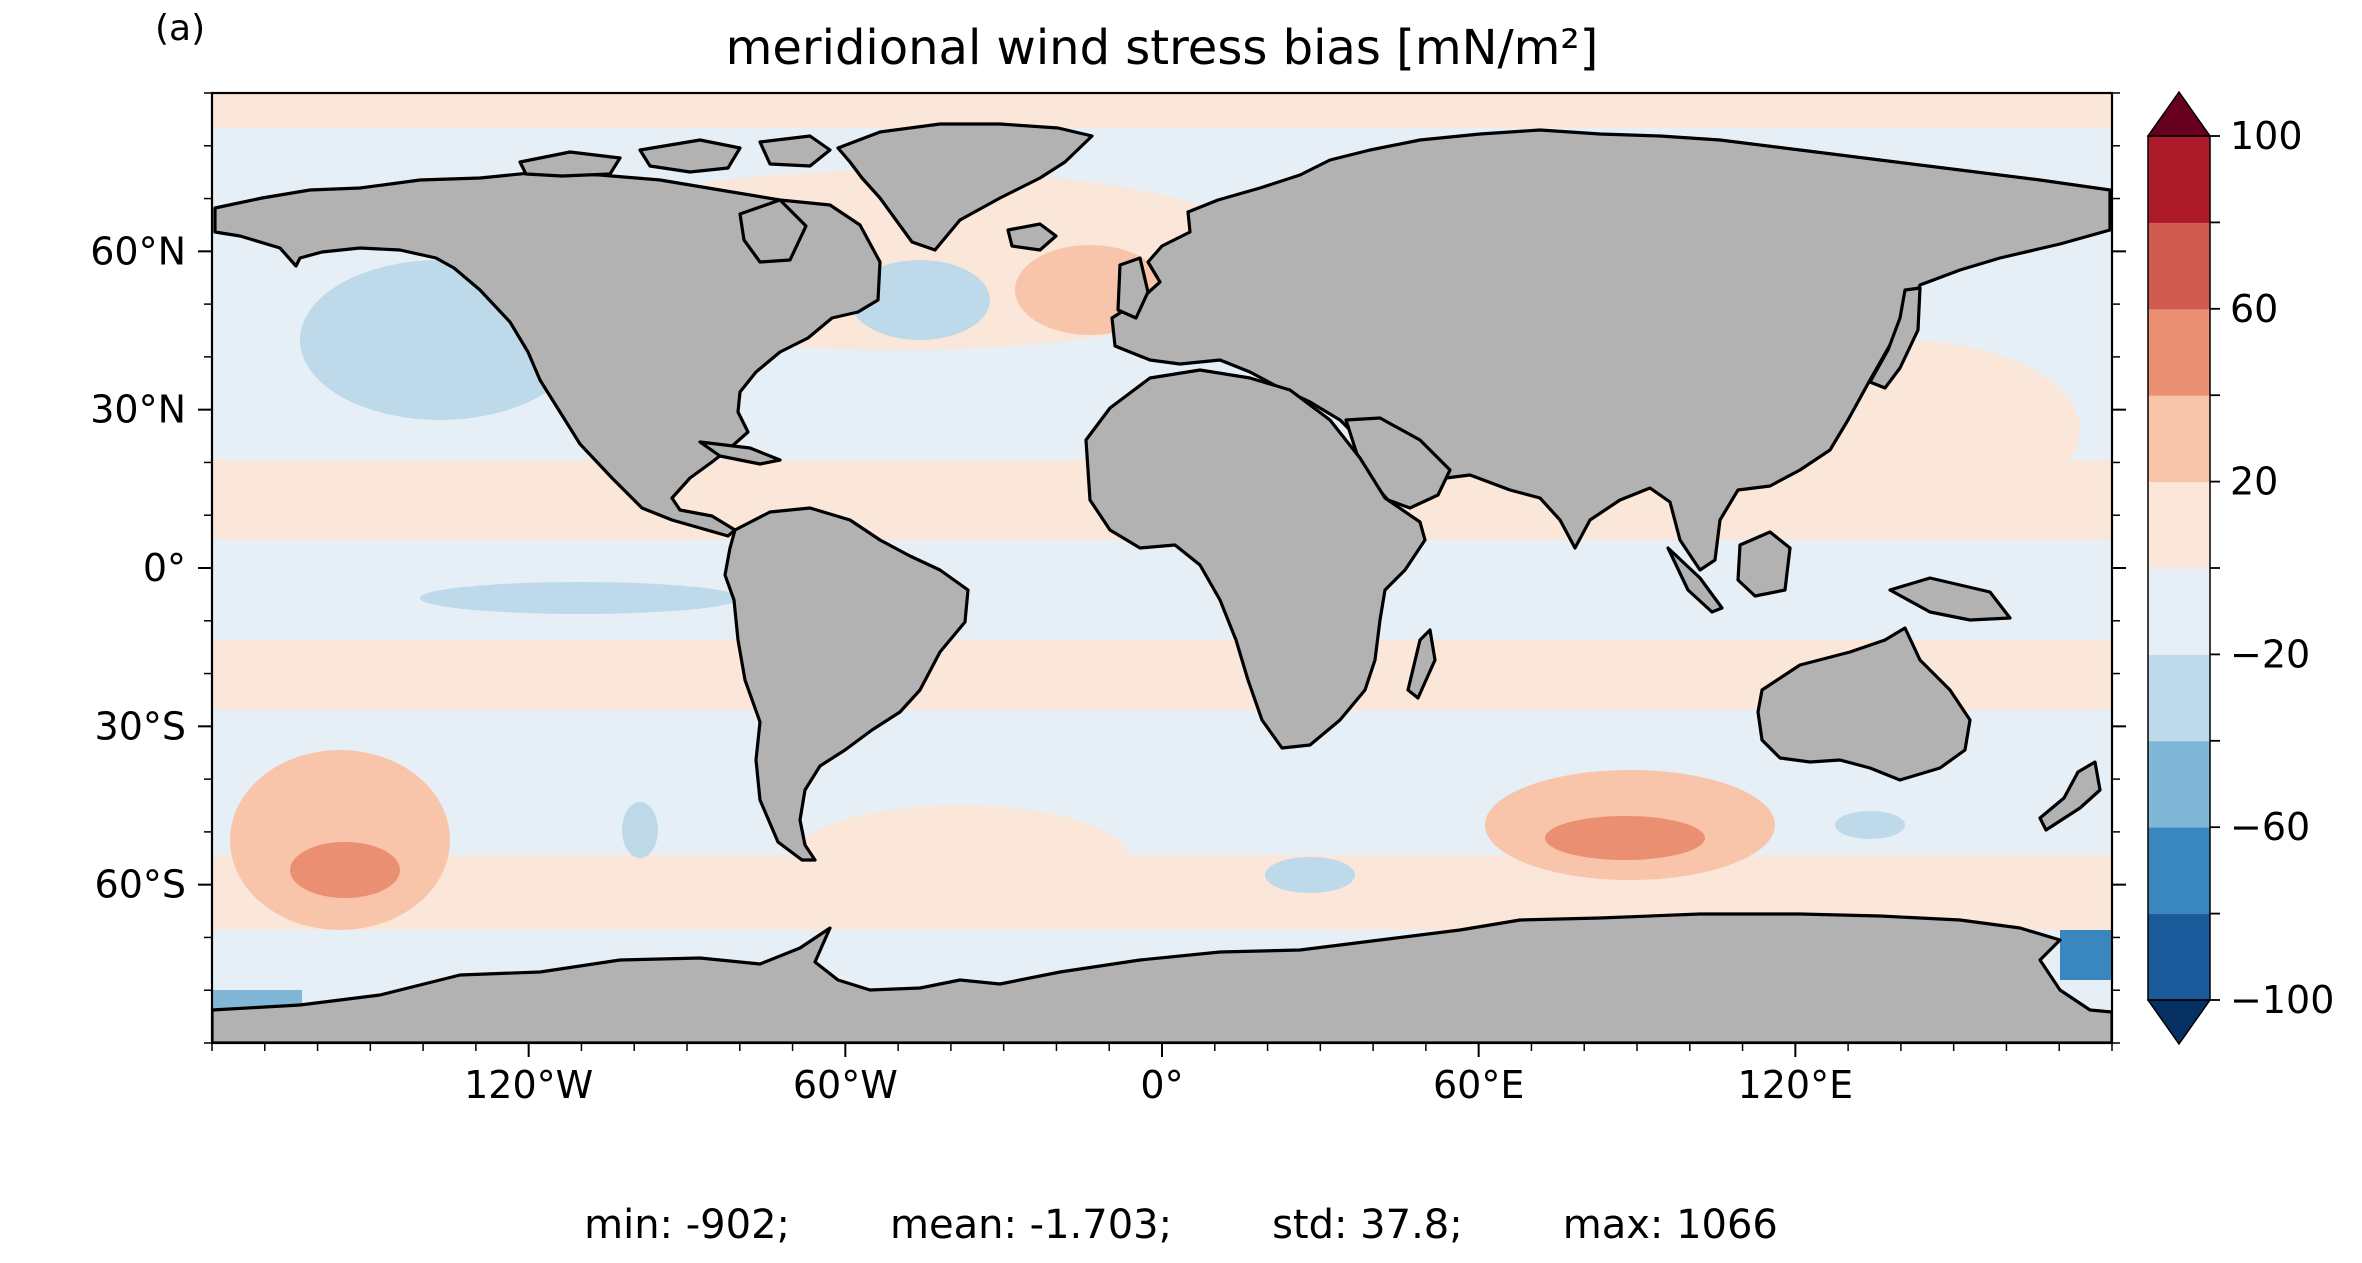  I want to click on lon-tick-label: 60°W, so click(845, 1085).